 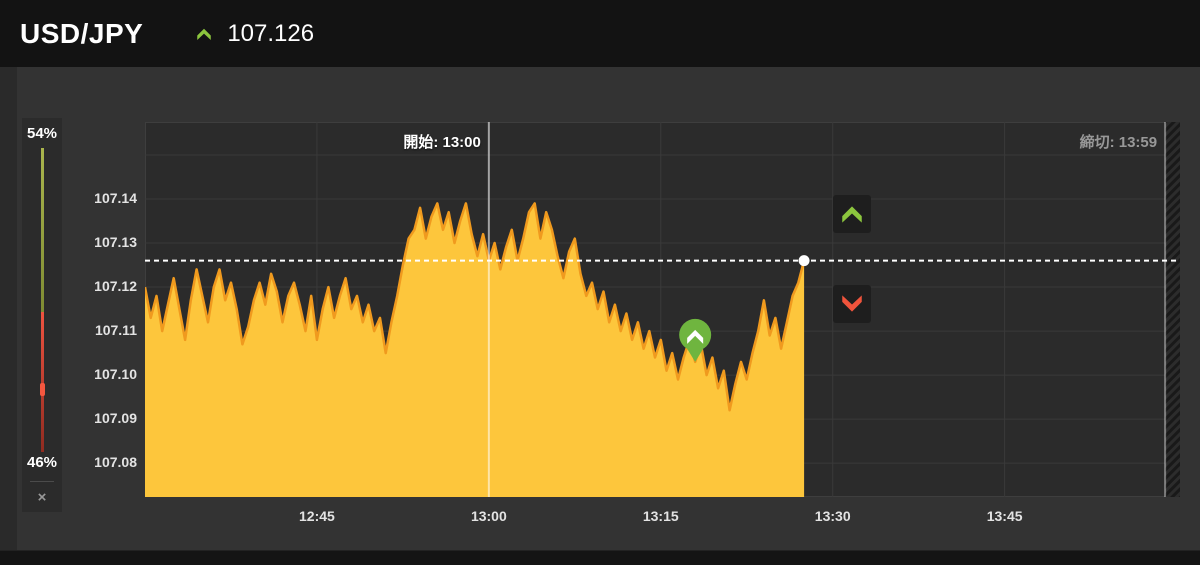 I want to click on left-gutter, so click(x=8, y=308).